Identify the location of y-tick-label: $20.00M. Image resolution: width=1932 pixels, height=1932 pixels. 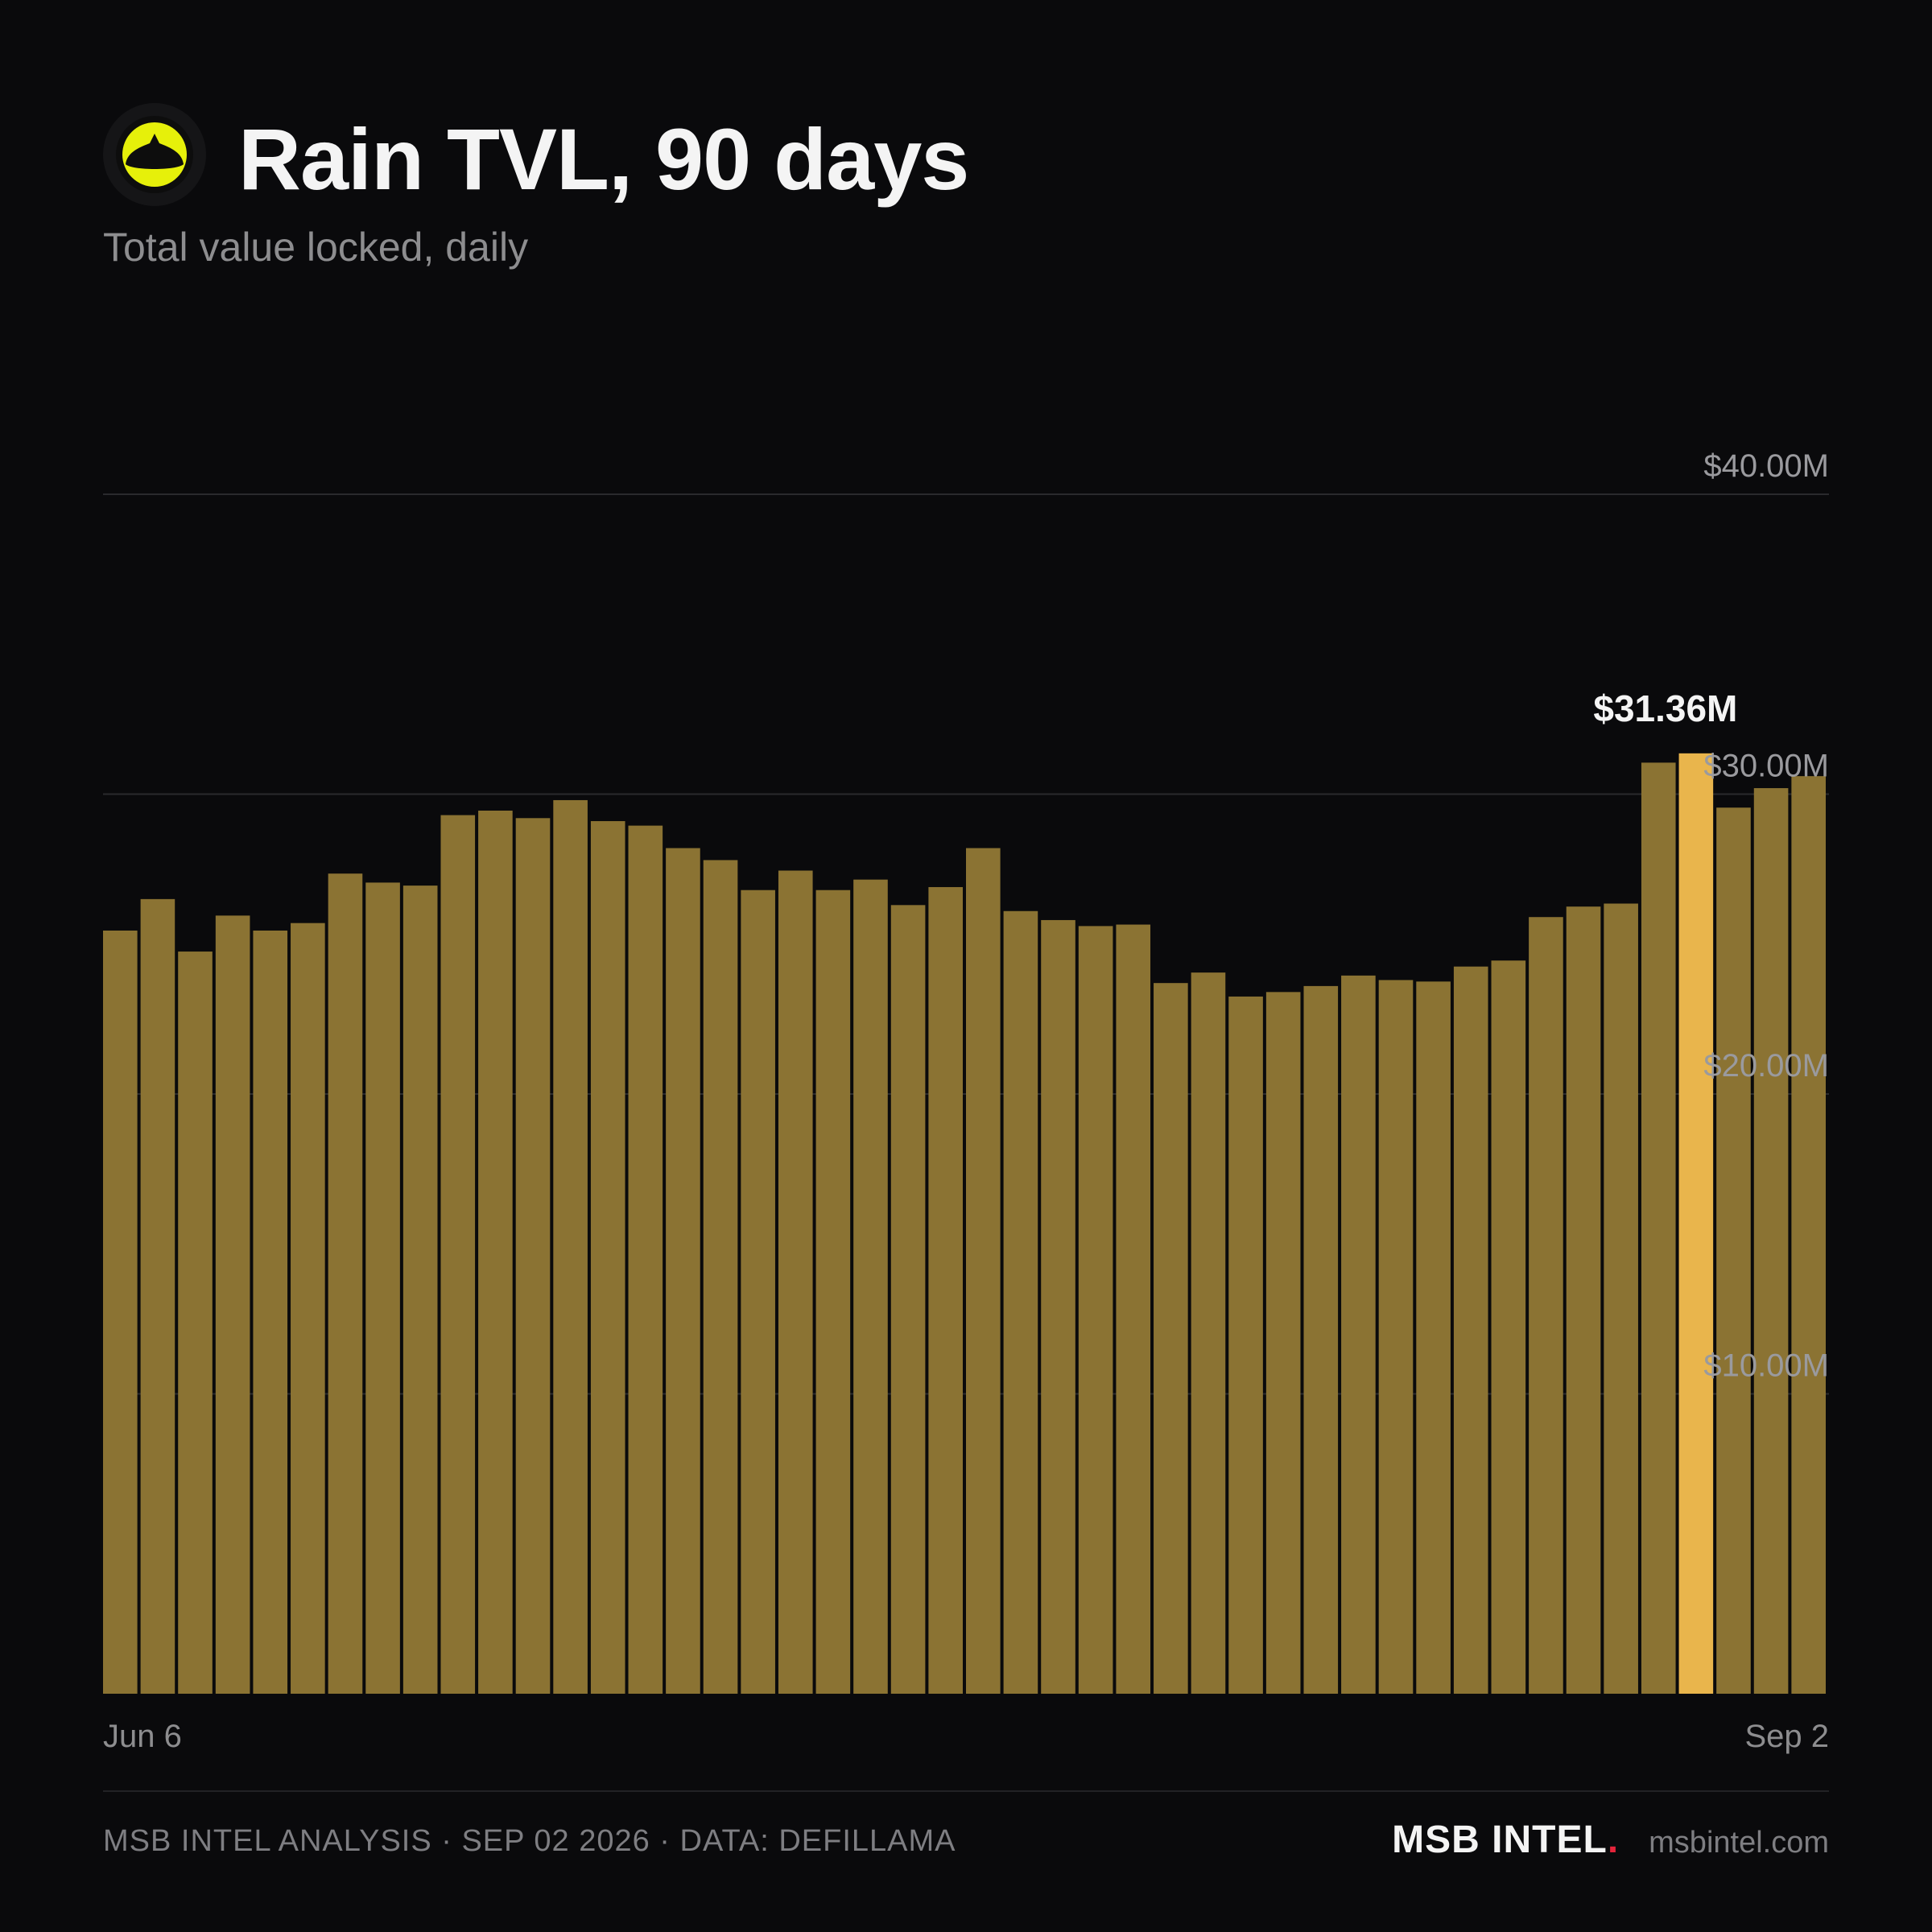
(1766, 1066).